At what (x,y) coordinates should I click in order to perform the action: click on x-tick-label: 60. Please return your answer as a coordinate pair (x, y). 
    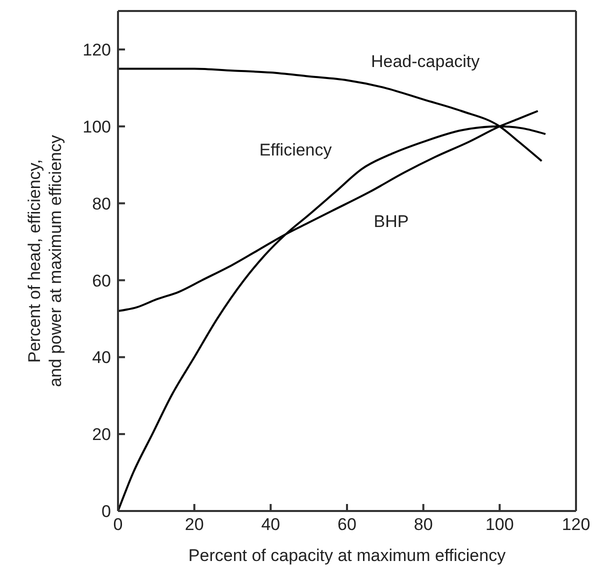
    Looking at the image, I should click on (347, 524).